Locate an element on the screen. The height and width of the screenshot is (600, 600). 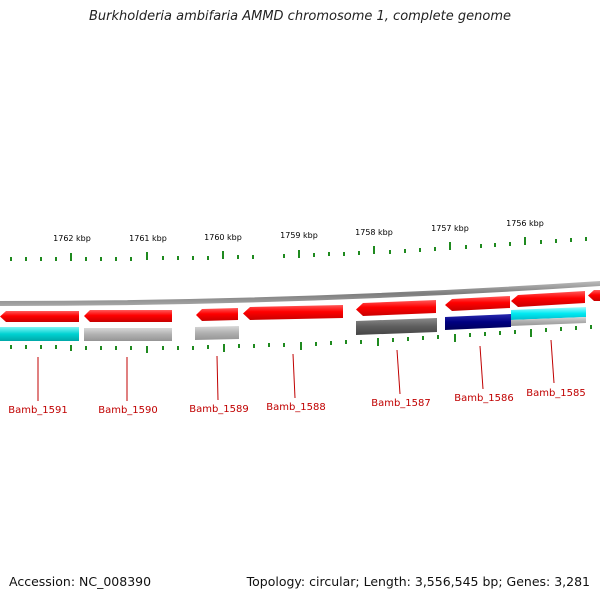
scale-major-ticks is located at coordinates (298, 249).